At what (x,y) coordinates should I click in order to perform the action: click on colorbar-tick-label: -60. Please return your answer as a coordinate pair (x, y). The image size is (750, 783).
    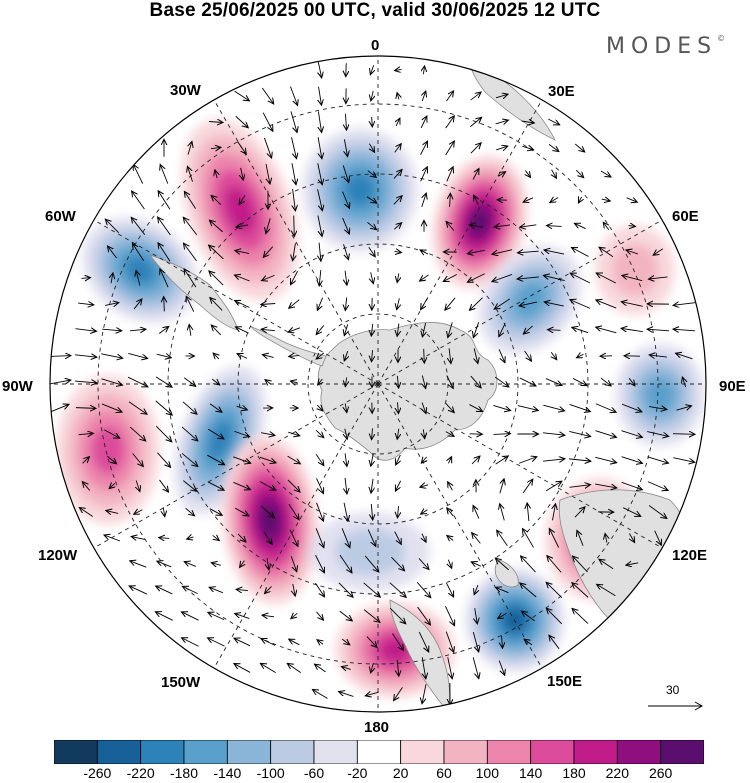
    Looking at the image, I should click on (314, 773).